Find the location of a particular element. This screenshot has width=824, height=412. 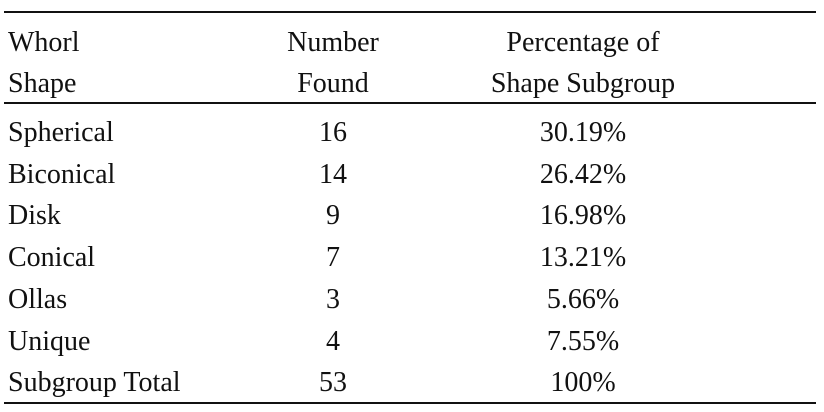

cell-number: 4 is located at coordinates (333, 341).